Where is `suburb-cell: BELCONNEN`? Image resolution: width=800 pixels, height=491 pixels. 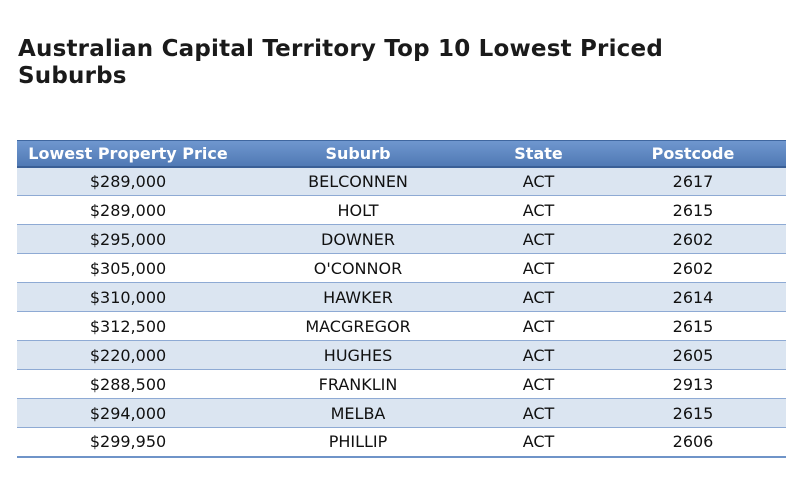 suburb-cell: BELCONNEN is located at coordinates (358, 181).